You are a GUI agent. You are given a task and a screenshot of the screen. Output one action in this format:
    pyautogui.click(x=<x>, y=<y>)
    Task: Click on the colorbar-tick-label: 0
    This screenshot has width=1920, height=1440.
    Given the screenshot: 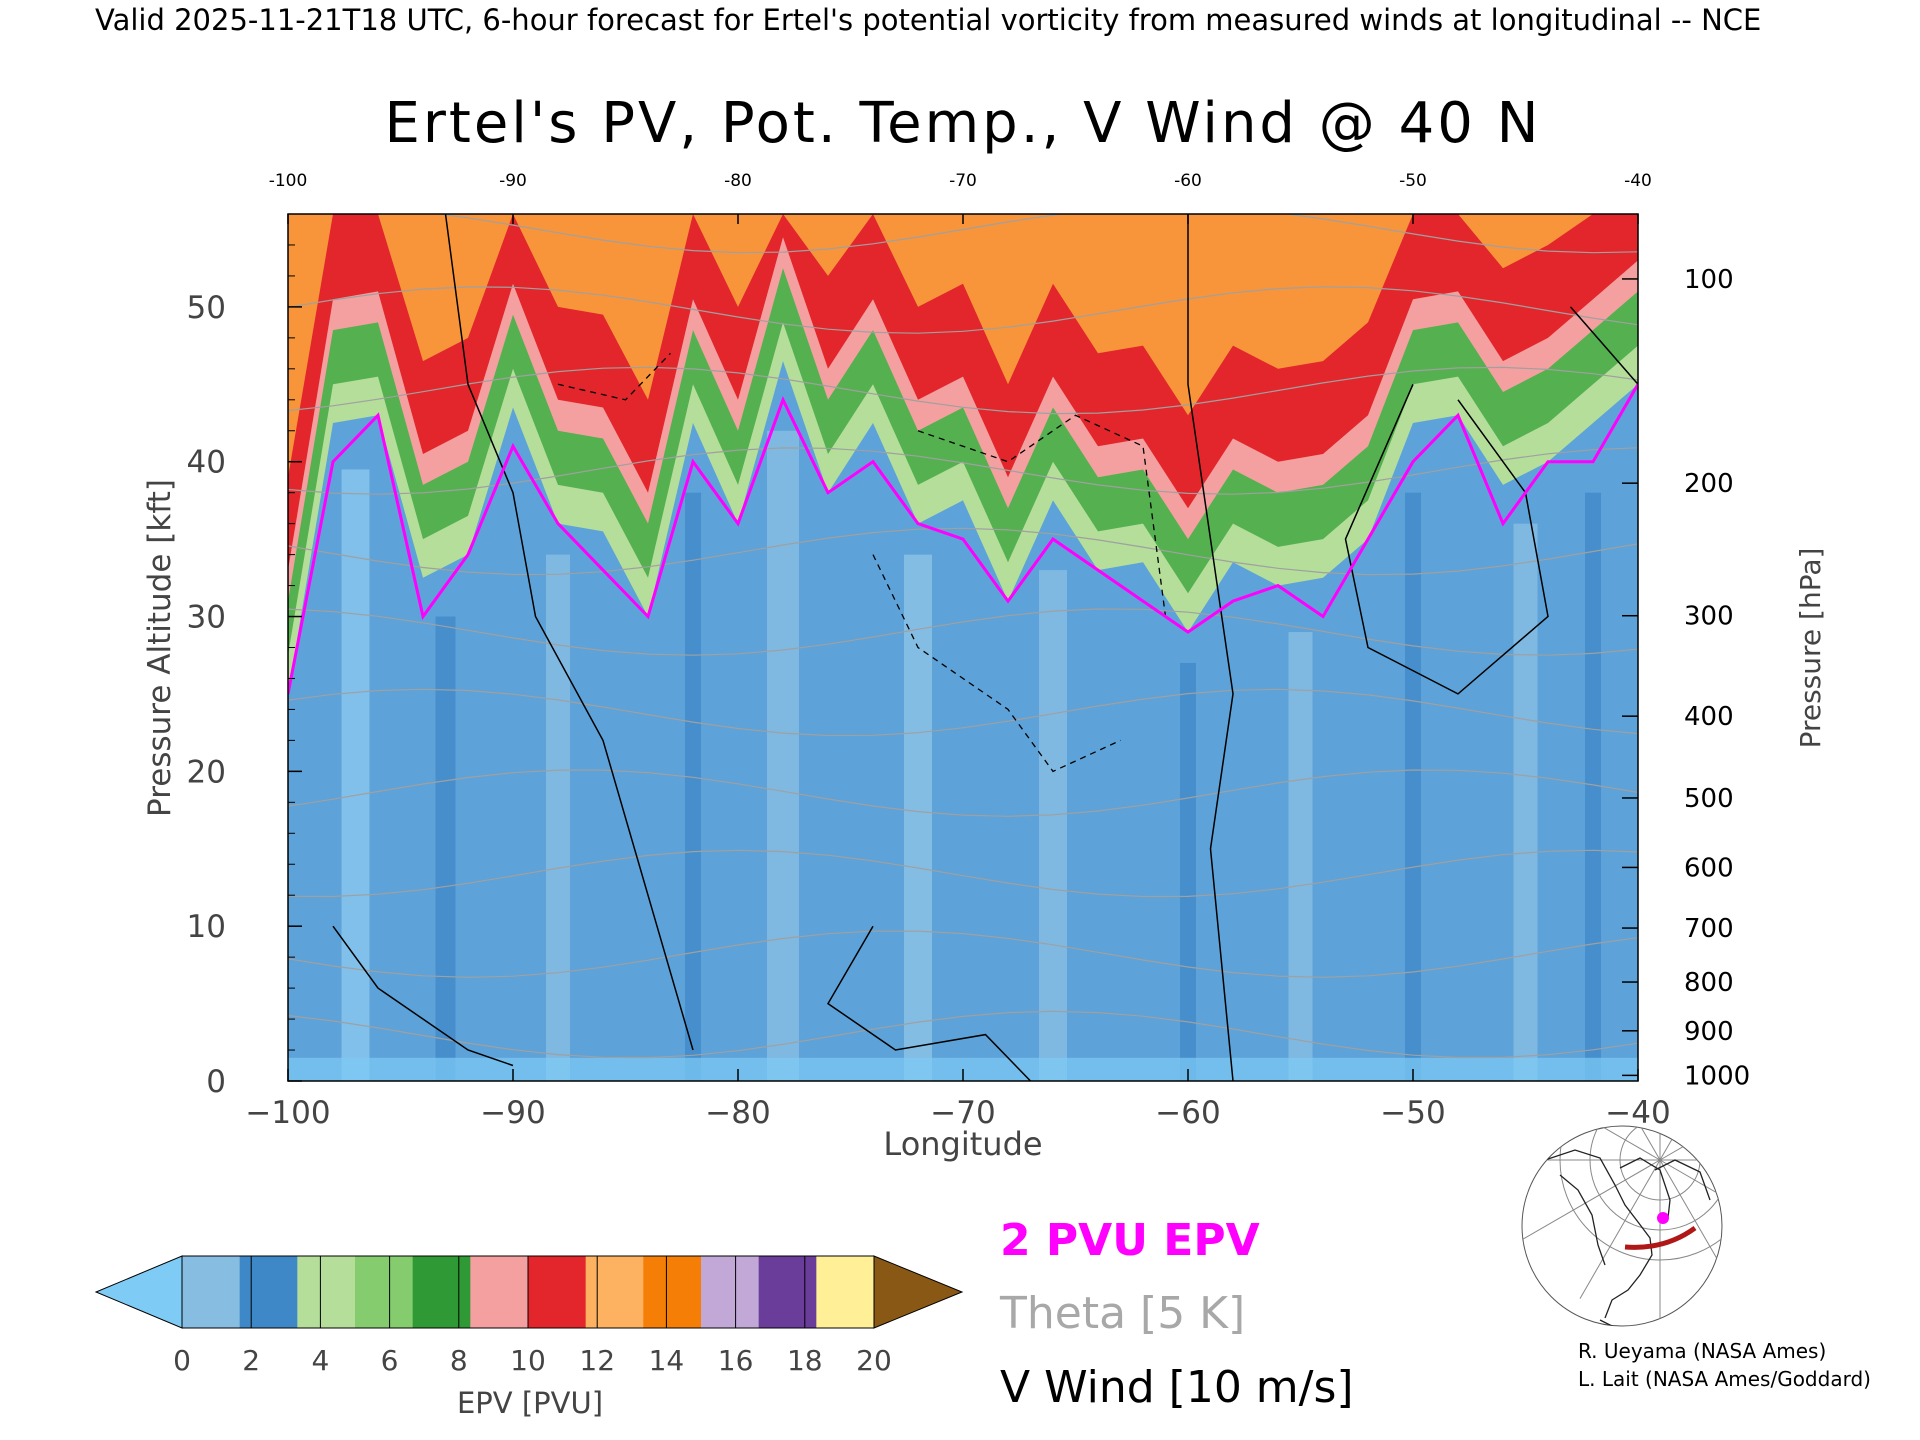 What is the action you would take?
    pyautogui.click(x=182, y=1360)
    